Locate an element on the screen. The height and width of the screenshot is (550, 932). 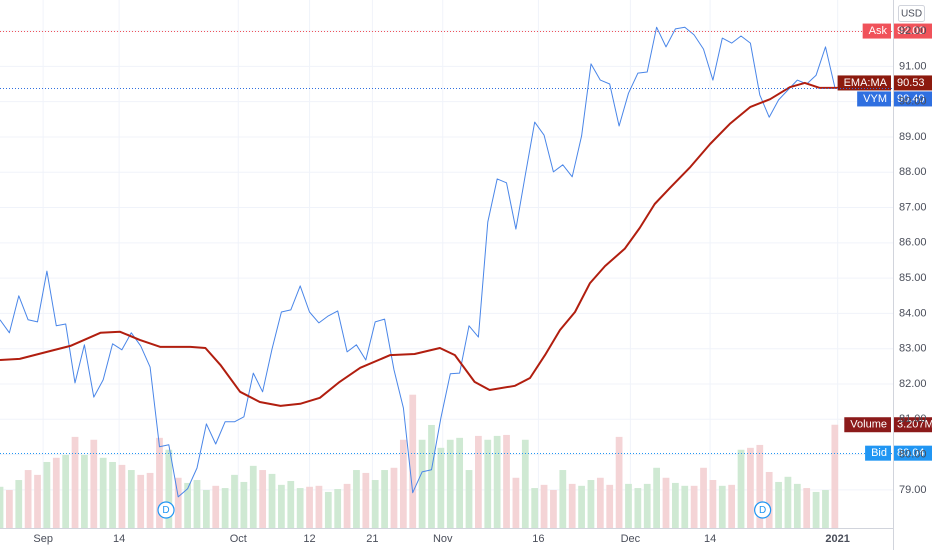
badge-name: Ask is located at coordinates (878, 31).